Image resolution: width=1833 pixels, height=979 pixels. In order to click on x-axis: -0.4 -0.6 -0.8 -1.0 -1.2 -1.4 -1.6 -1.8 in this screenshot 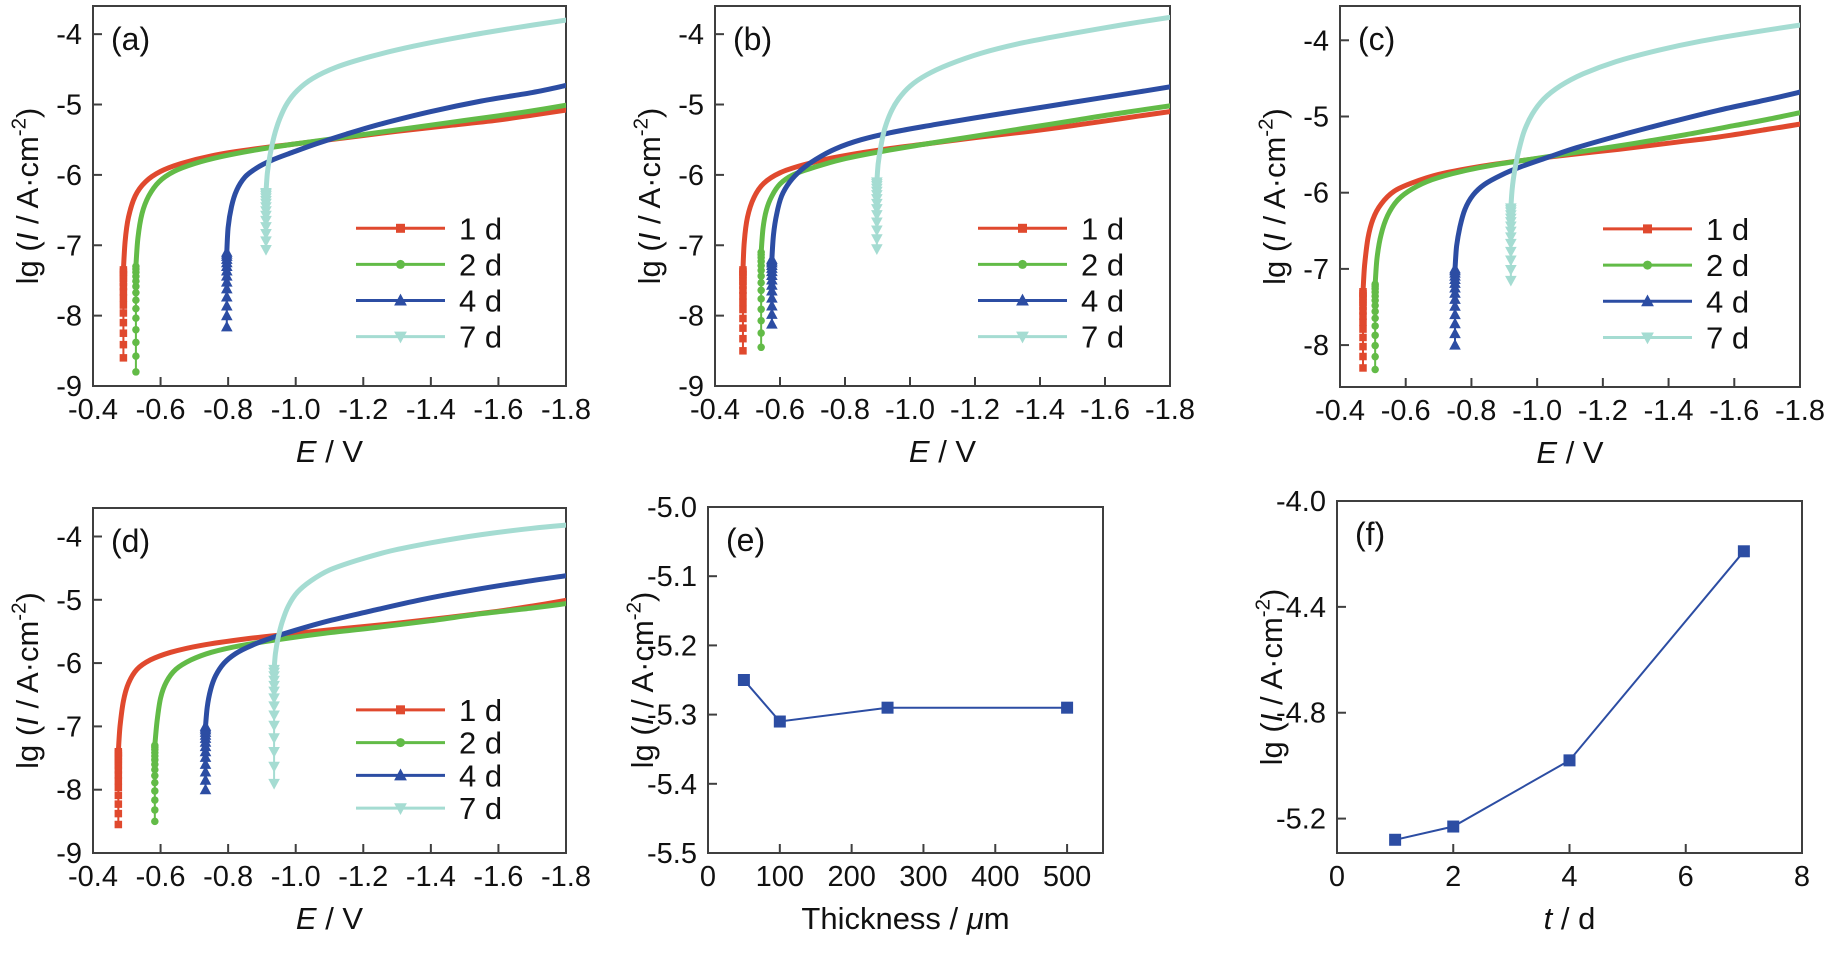, I will do `click(1570, 402)`.